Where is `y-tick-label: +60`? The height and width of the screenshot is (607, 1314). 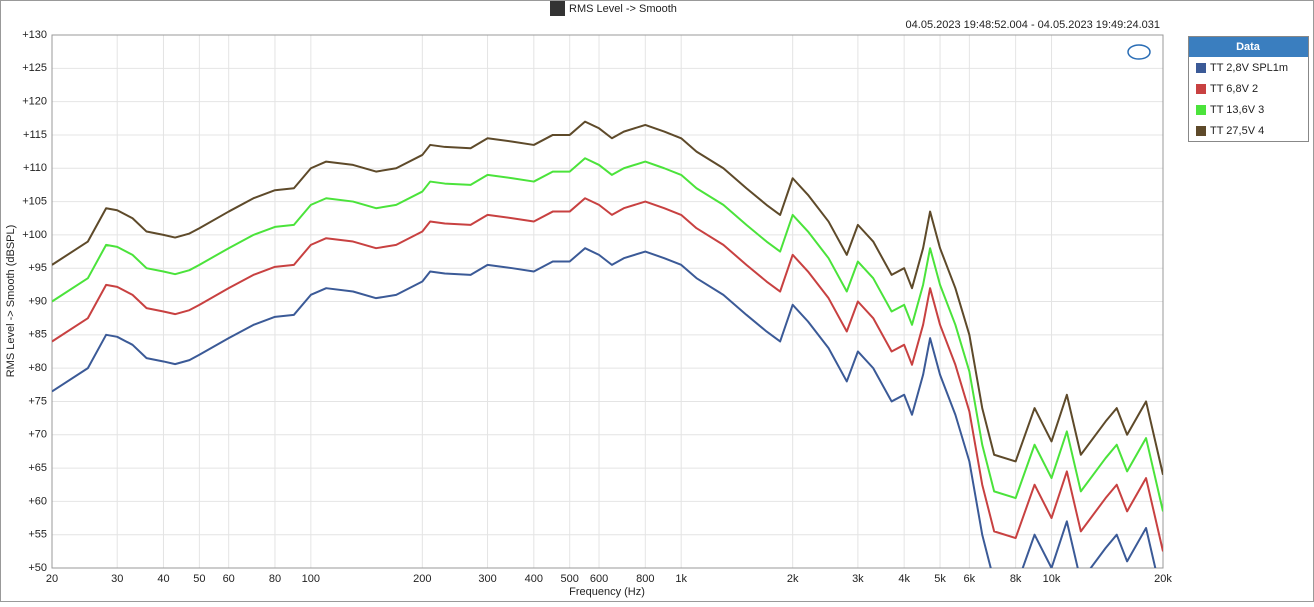 y-tick-label: +60 is located at coordinates (37, 501).